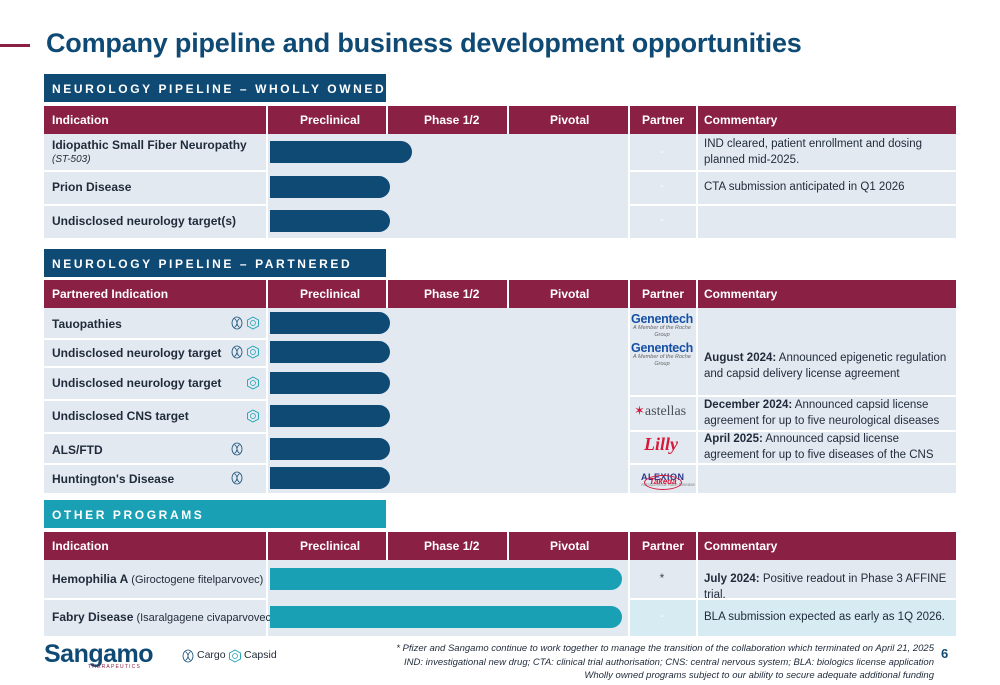  I want to click on program-code: (ST-503), so click(71, 159).